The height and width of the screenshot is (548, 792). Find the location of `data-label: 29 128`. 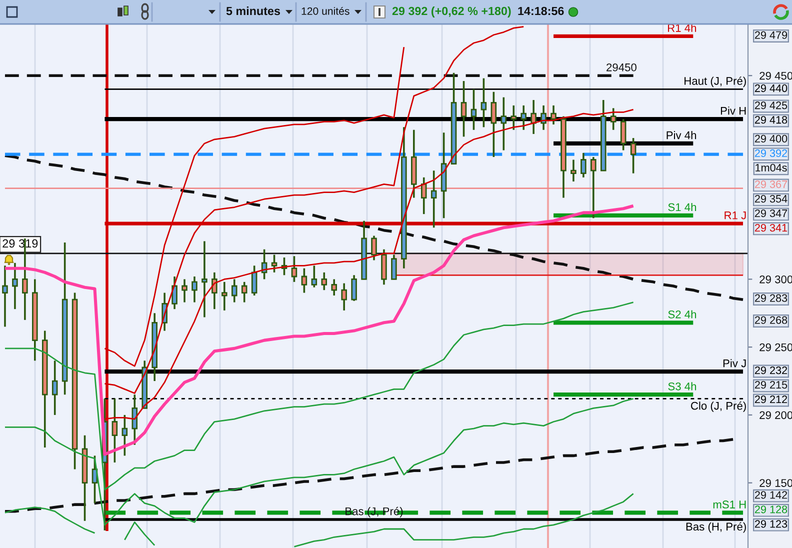

data-label: 29 128 is located at coordinates (771, 510).